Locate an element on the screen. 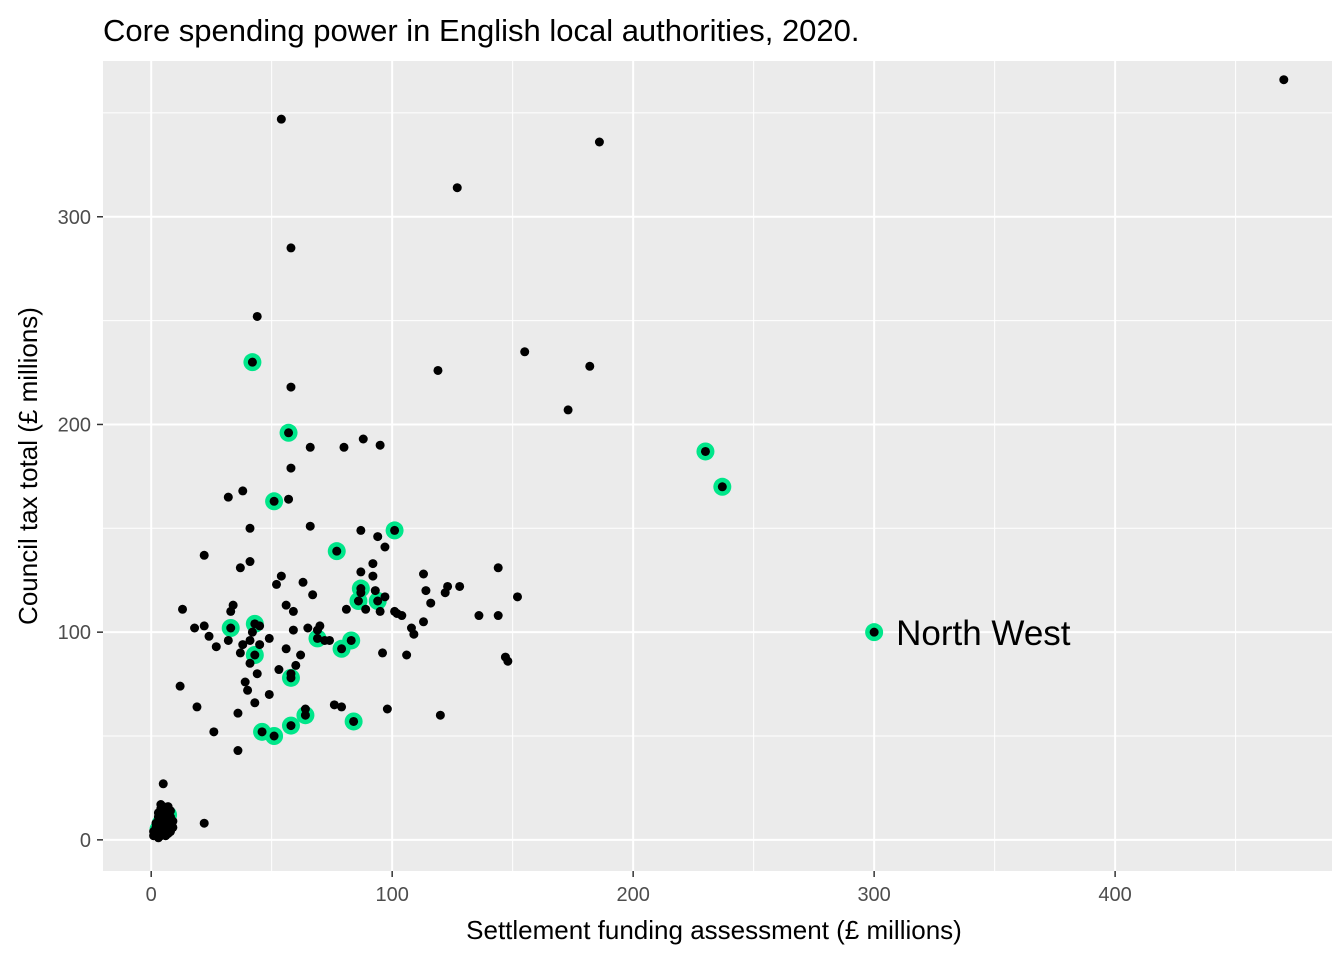 The image size is (1344, 960). x-tick-label: 300 is located at coordinates (873, 895).